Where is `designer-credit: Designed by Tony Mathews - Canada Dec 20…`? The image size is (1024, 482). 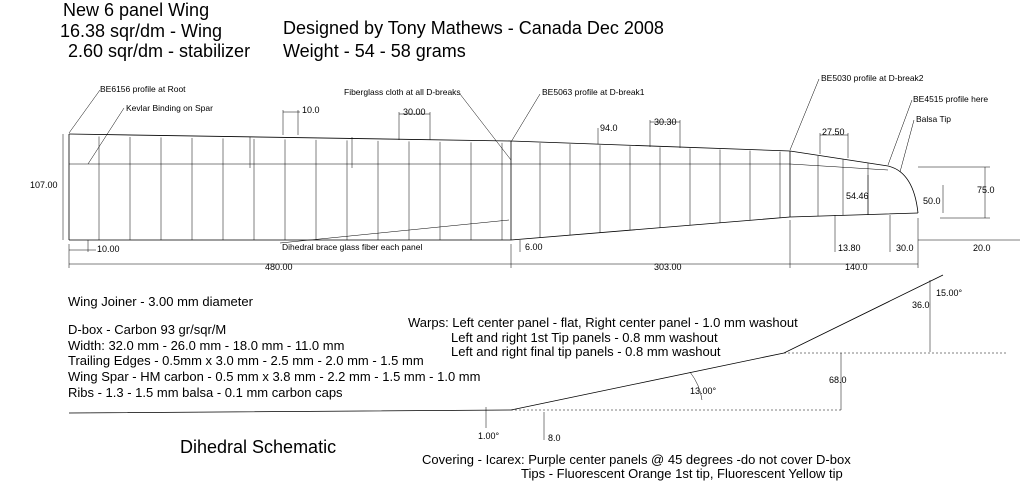 designer-credit: Designed by Tony Mathews - Canada Dec 20… is located at coordinates (473, 28).